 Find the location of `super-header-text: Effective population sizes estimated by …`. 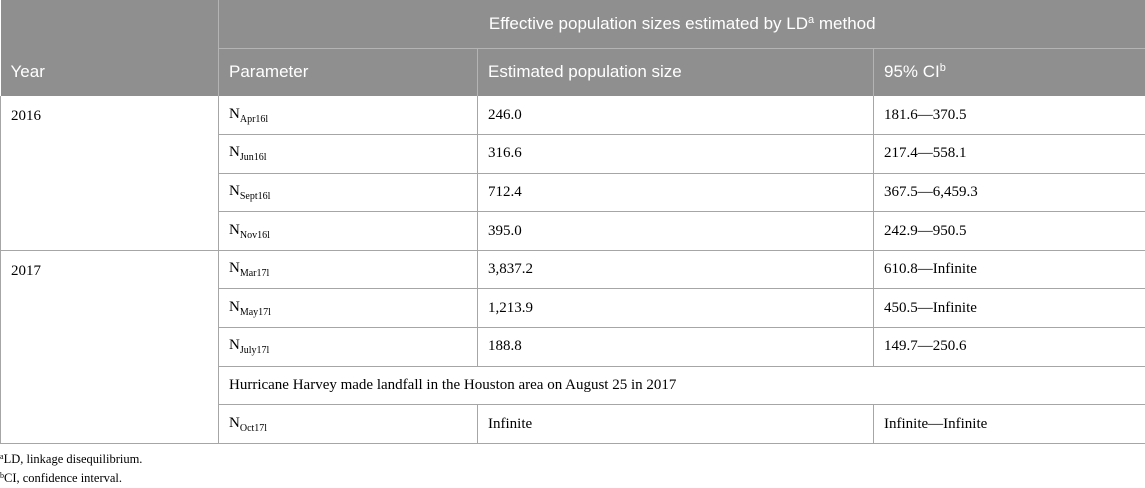

super-header-text: Effective population sizes estimated by … is located at coordinates (648, 23).